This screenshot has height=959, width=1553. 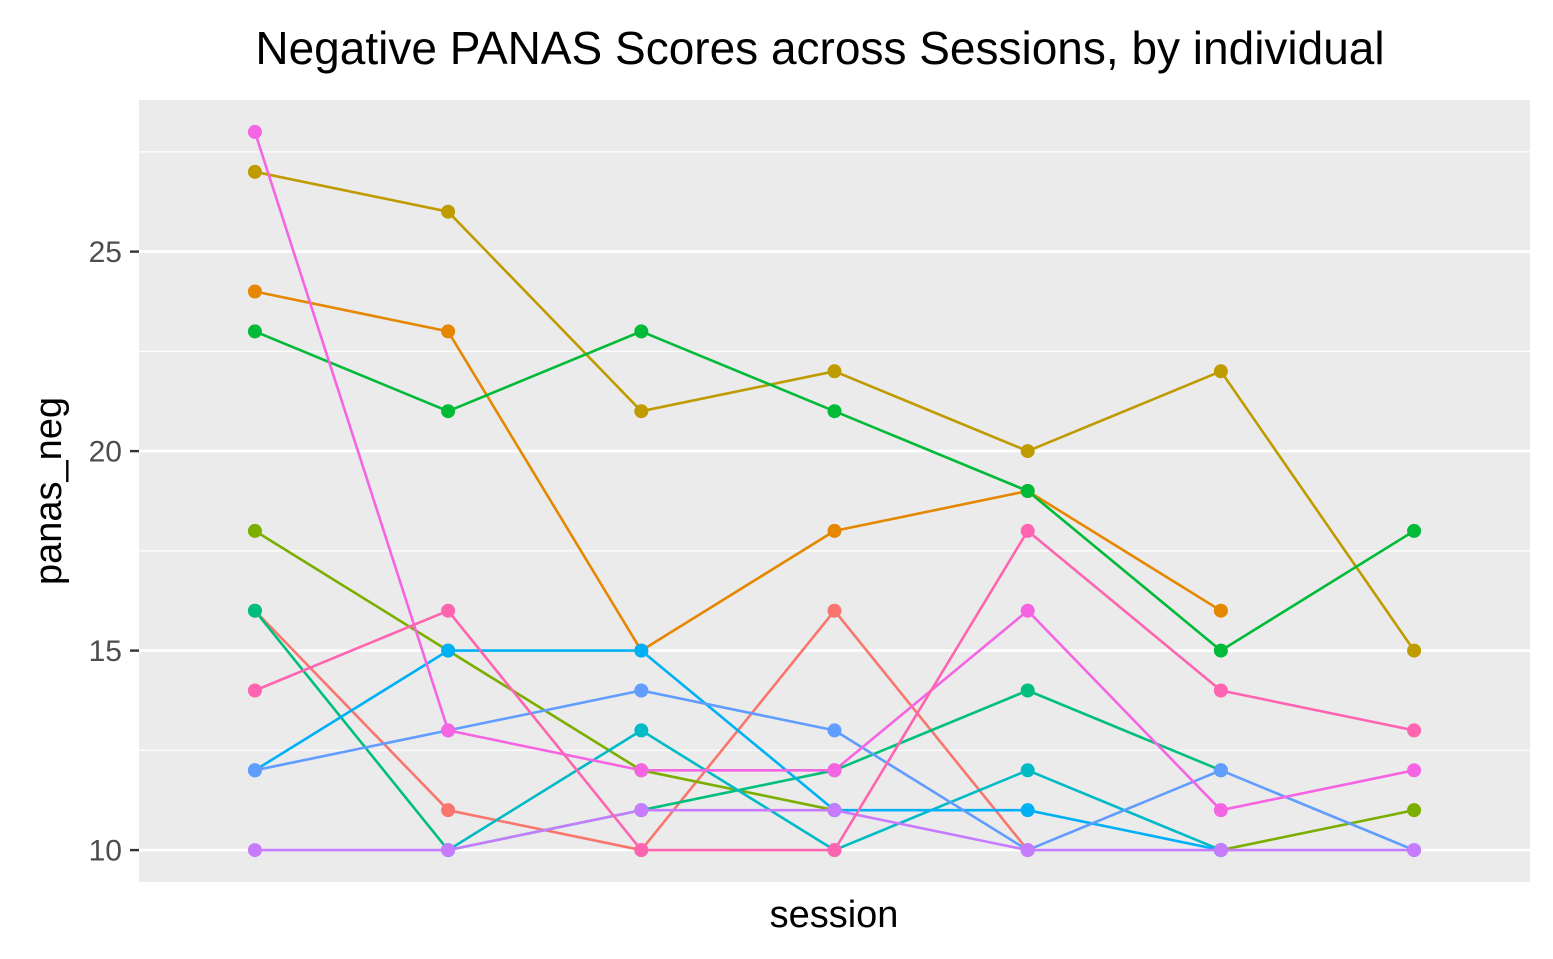 I want to click on series-8-line, so click(x=738, y=750).